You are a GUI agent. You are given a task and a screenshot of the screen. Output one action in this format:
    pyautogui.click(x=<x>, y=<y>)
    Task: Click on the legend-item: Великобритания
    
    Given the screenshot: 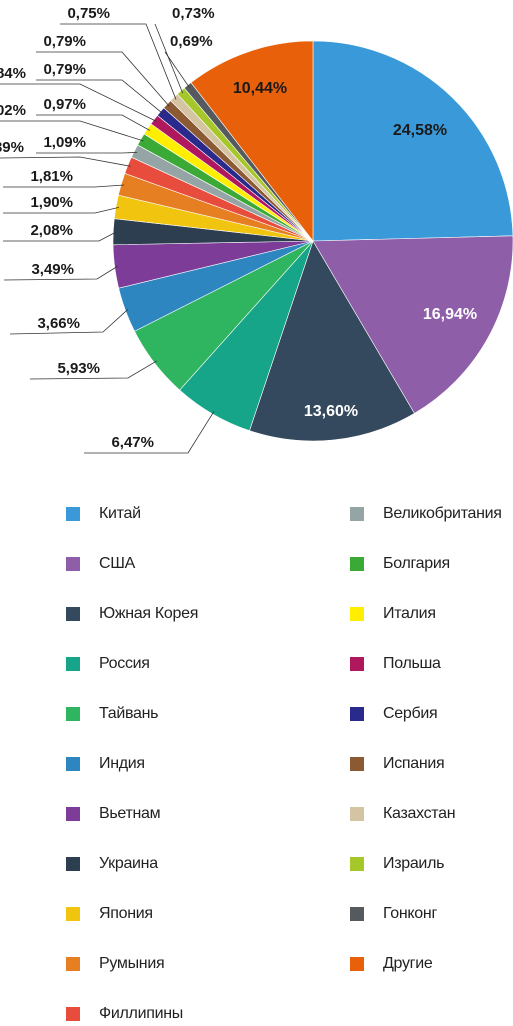 What is the action you would take?
    pyautogui.click(x=426, y=514)
    